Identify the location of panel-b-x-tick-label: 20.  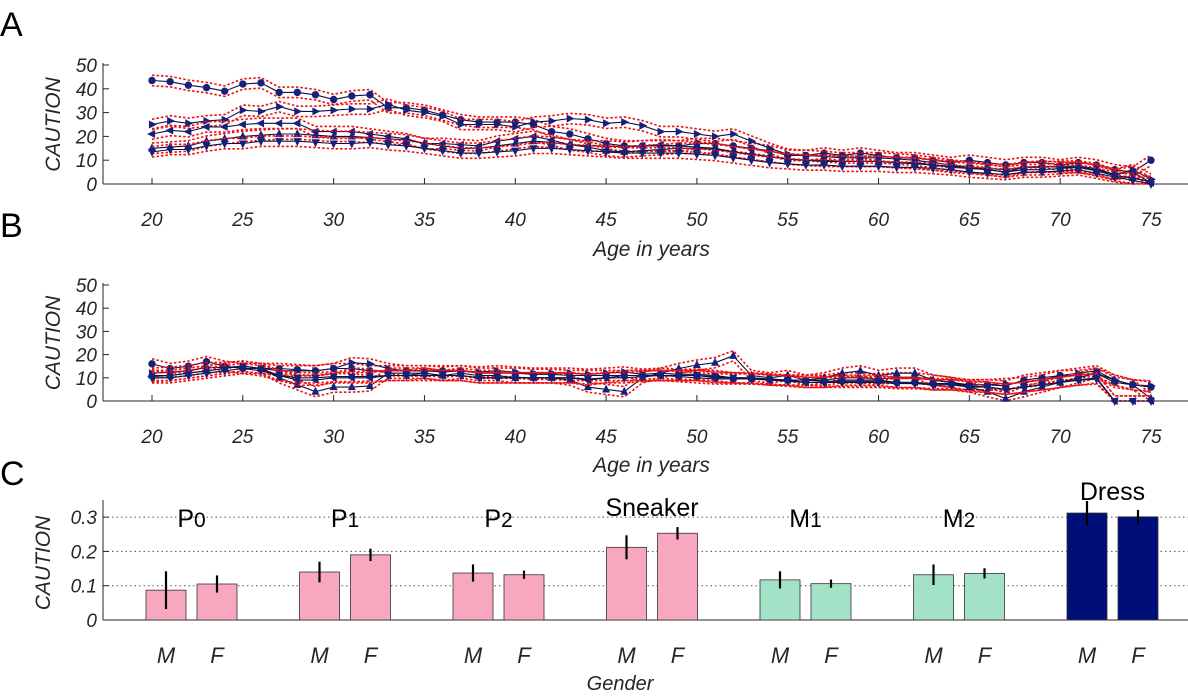
(151, 437).